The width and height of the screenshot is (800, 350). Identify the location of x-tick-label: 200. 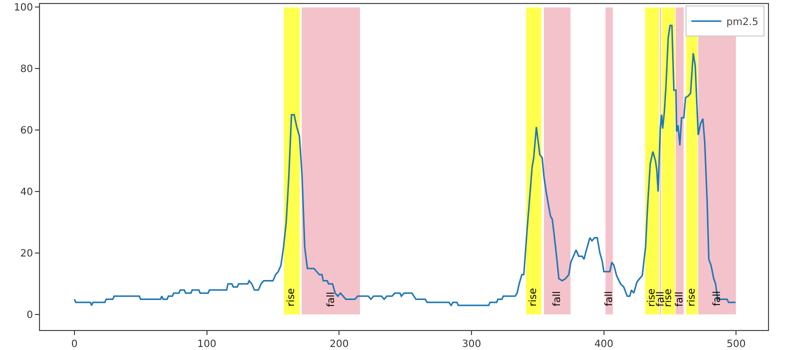
(339, 344).